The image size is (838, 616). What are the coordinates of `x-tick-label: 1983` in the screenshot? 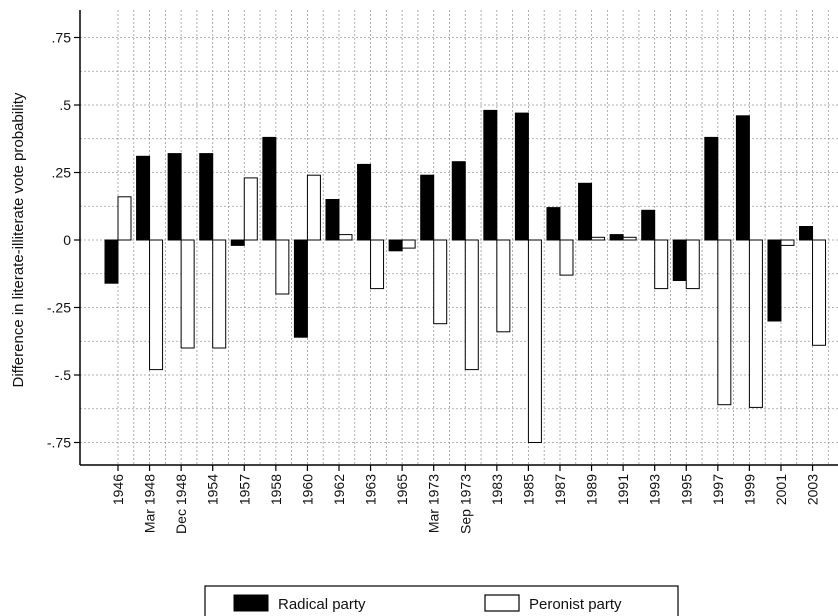 It's located at (497, 489).